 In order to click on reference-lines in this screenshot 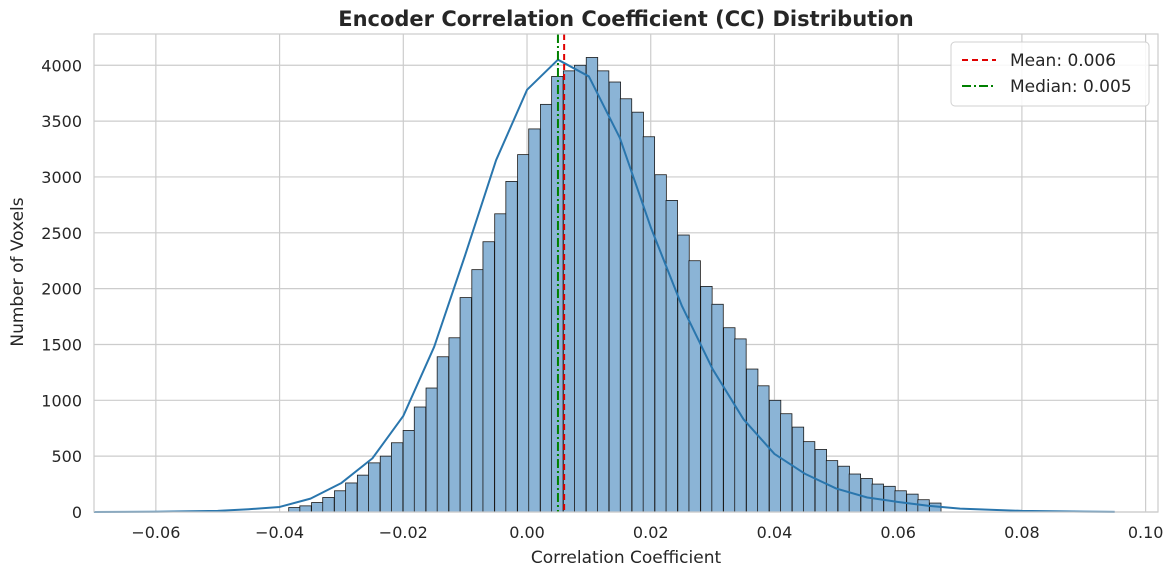, I will do `click(561, 273)`.